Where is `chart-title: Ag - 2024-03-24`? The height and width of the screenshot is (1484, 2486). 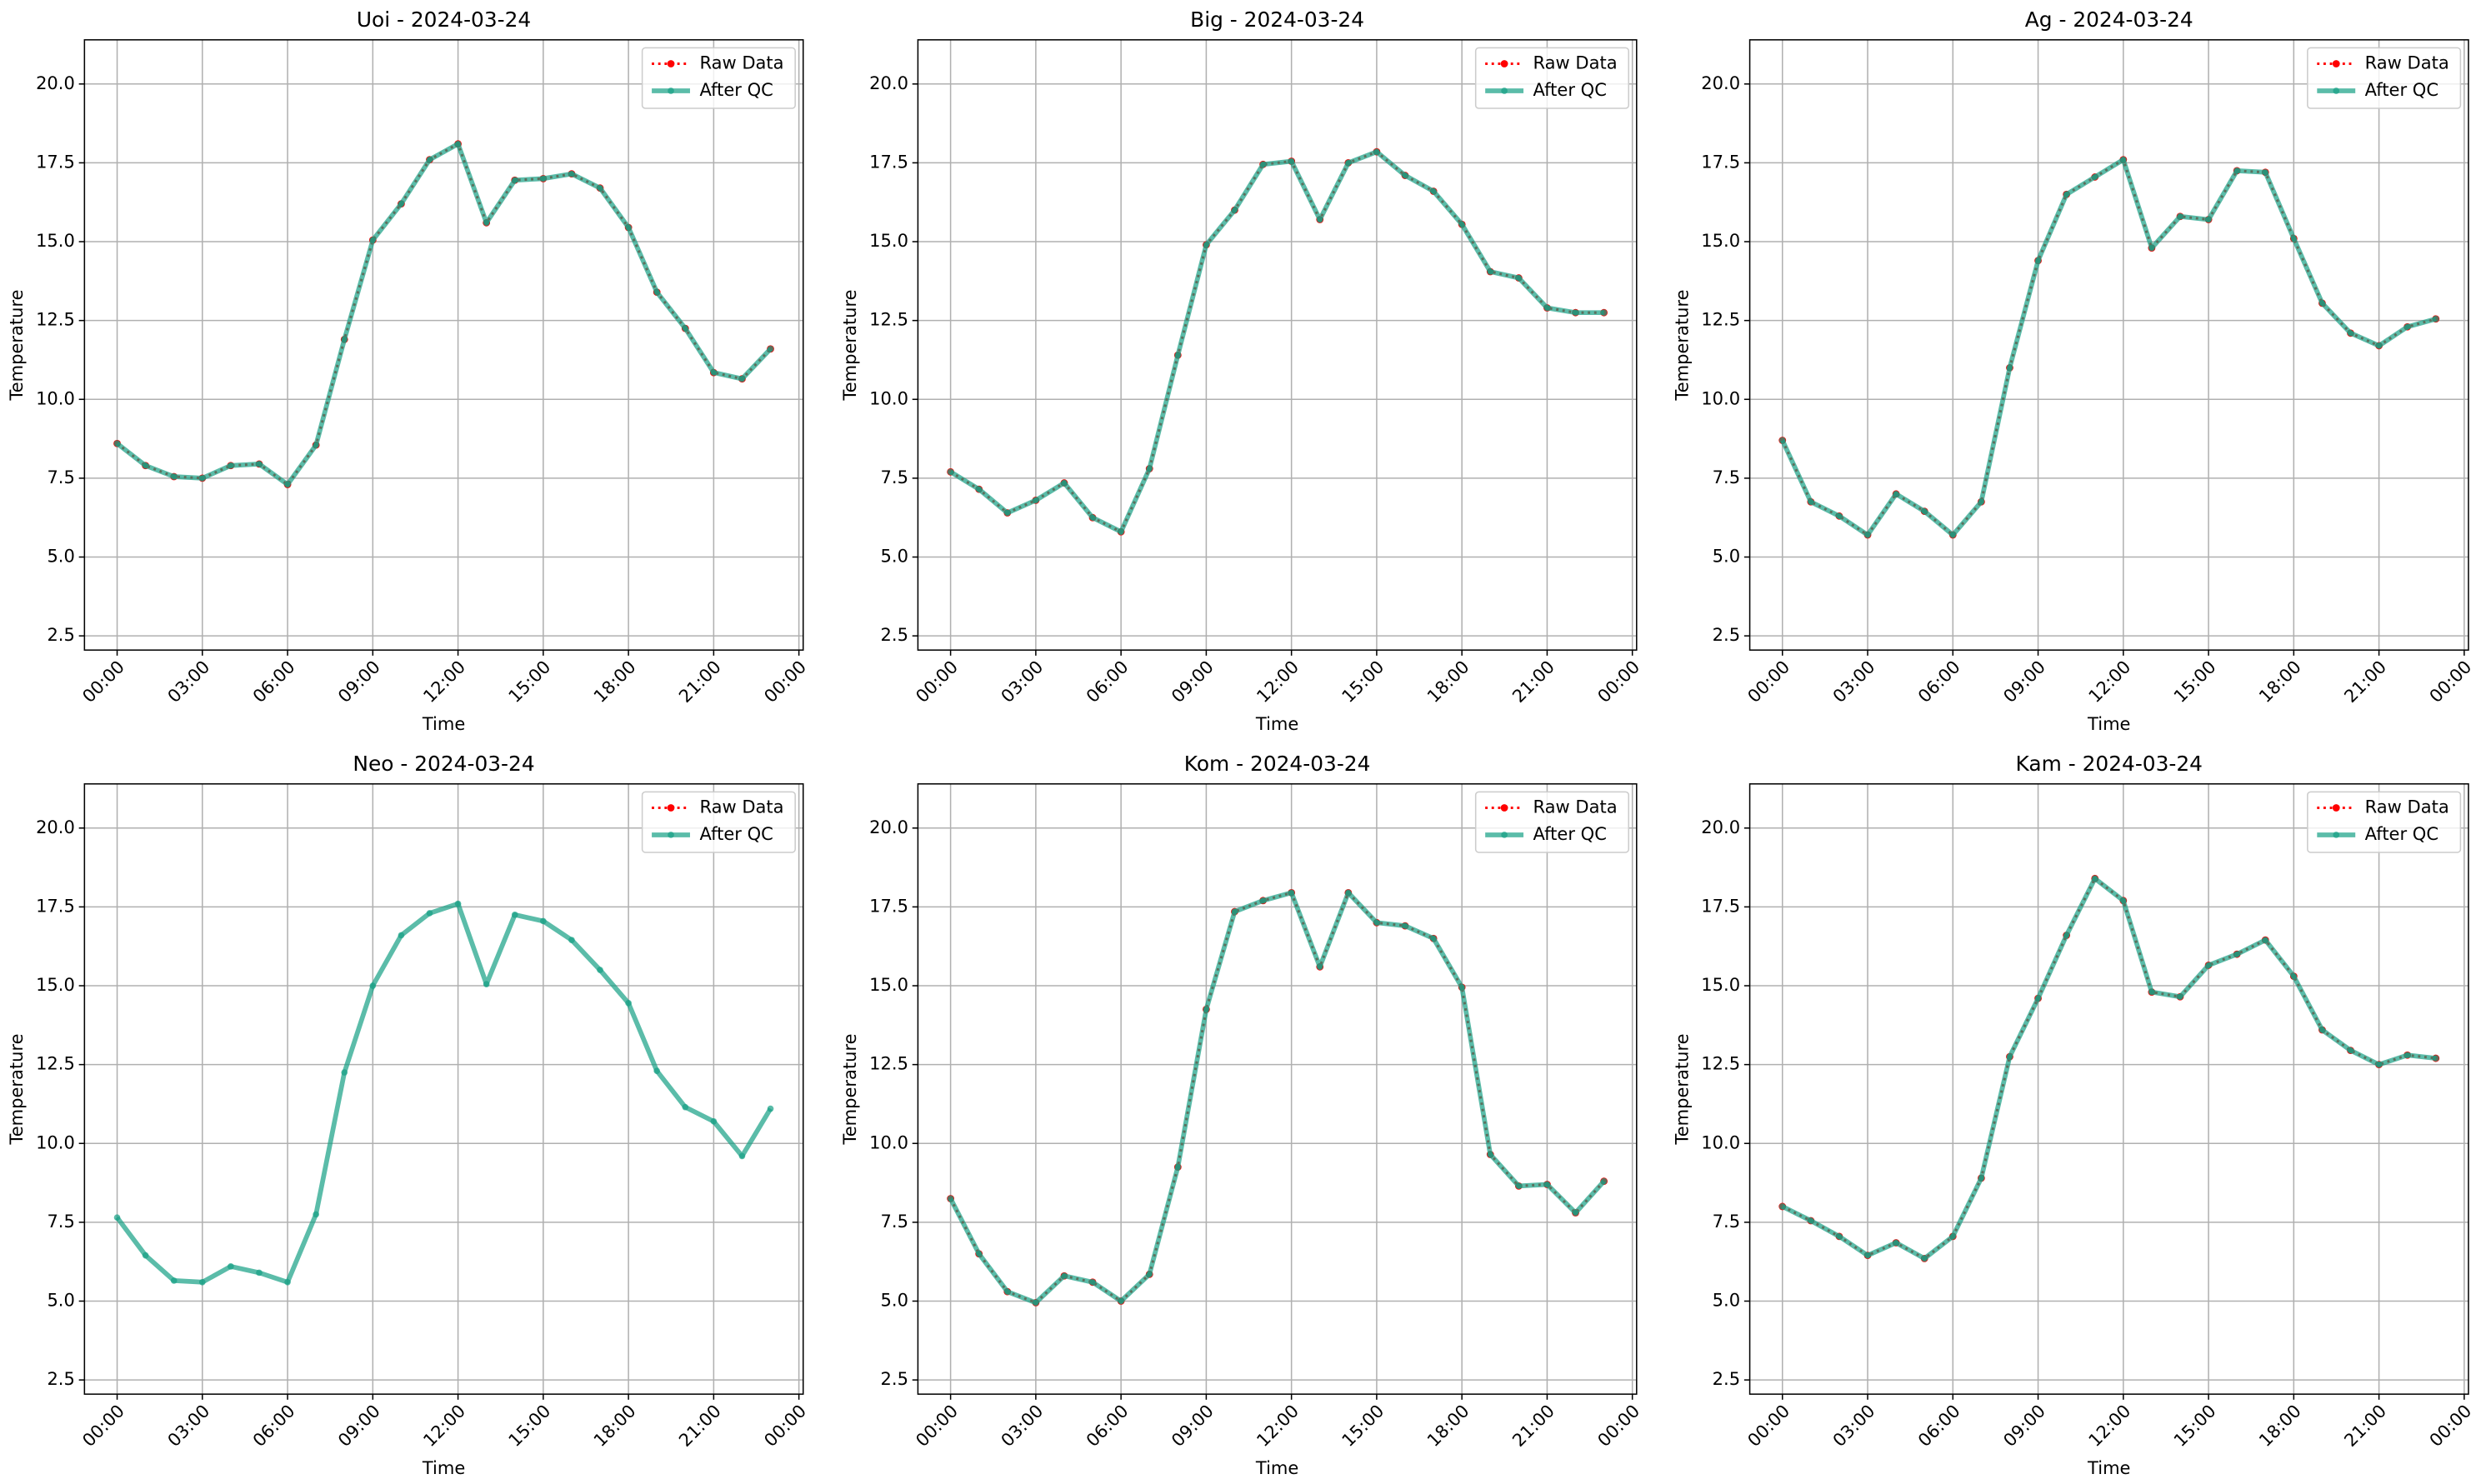
chart-title: Ag - 2024-03-24 is located at coordinates (2109, 19).